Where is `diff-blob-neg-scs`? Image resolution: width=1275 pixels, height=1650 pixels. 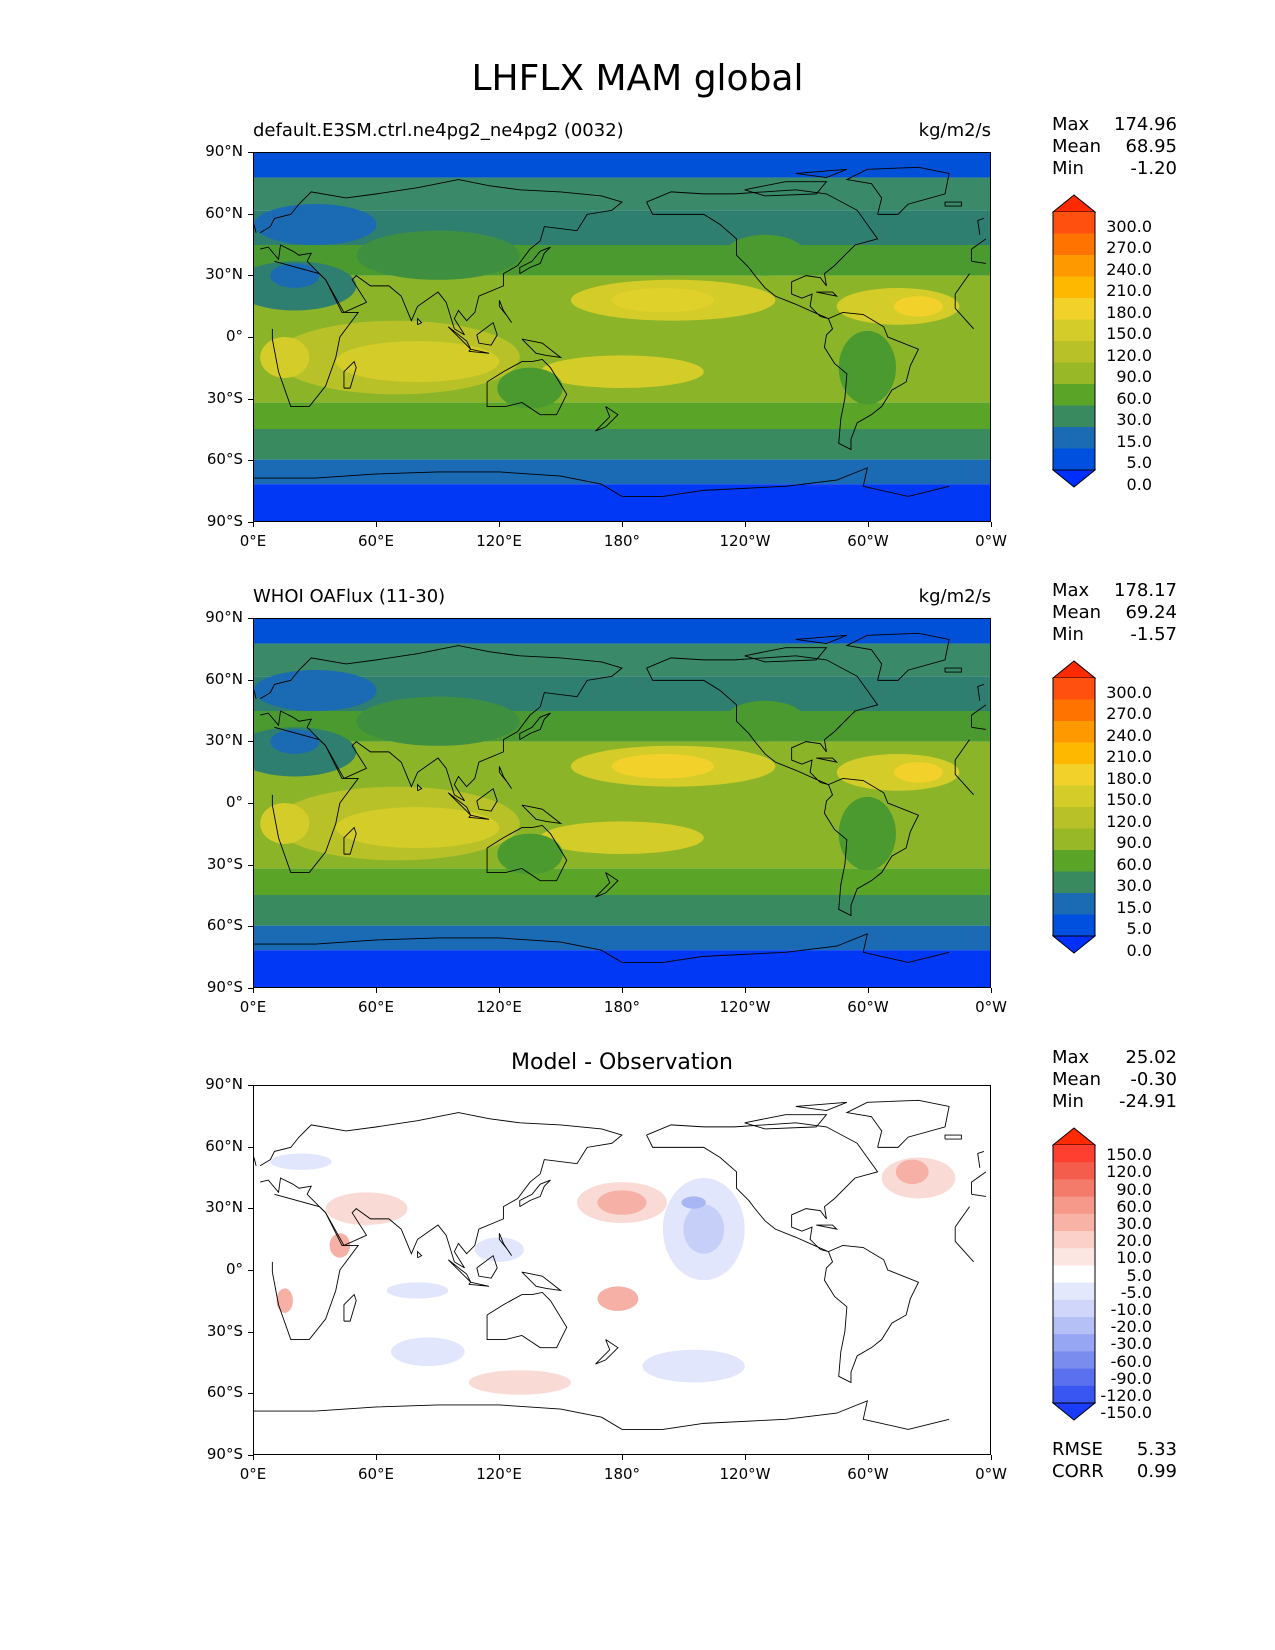 diff-blob-neg-scs is located at coordinates (499, 1249).